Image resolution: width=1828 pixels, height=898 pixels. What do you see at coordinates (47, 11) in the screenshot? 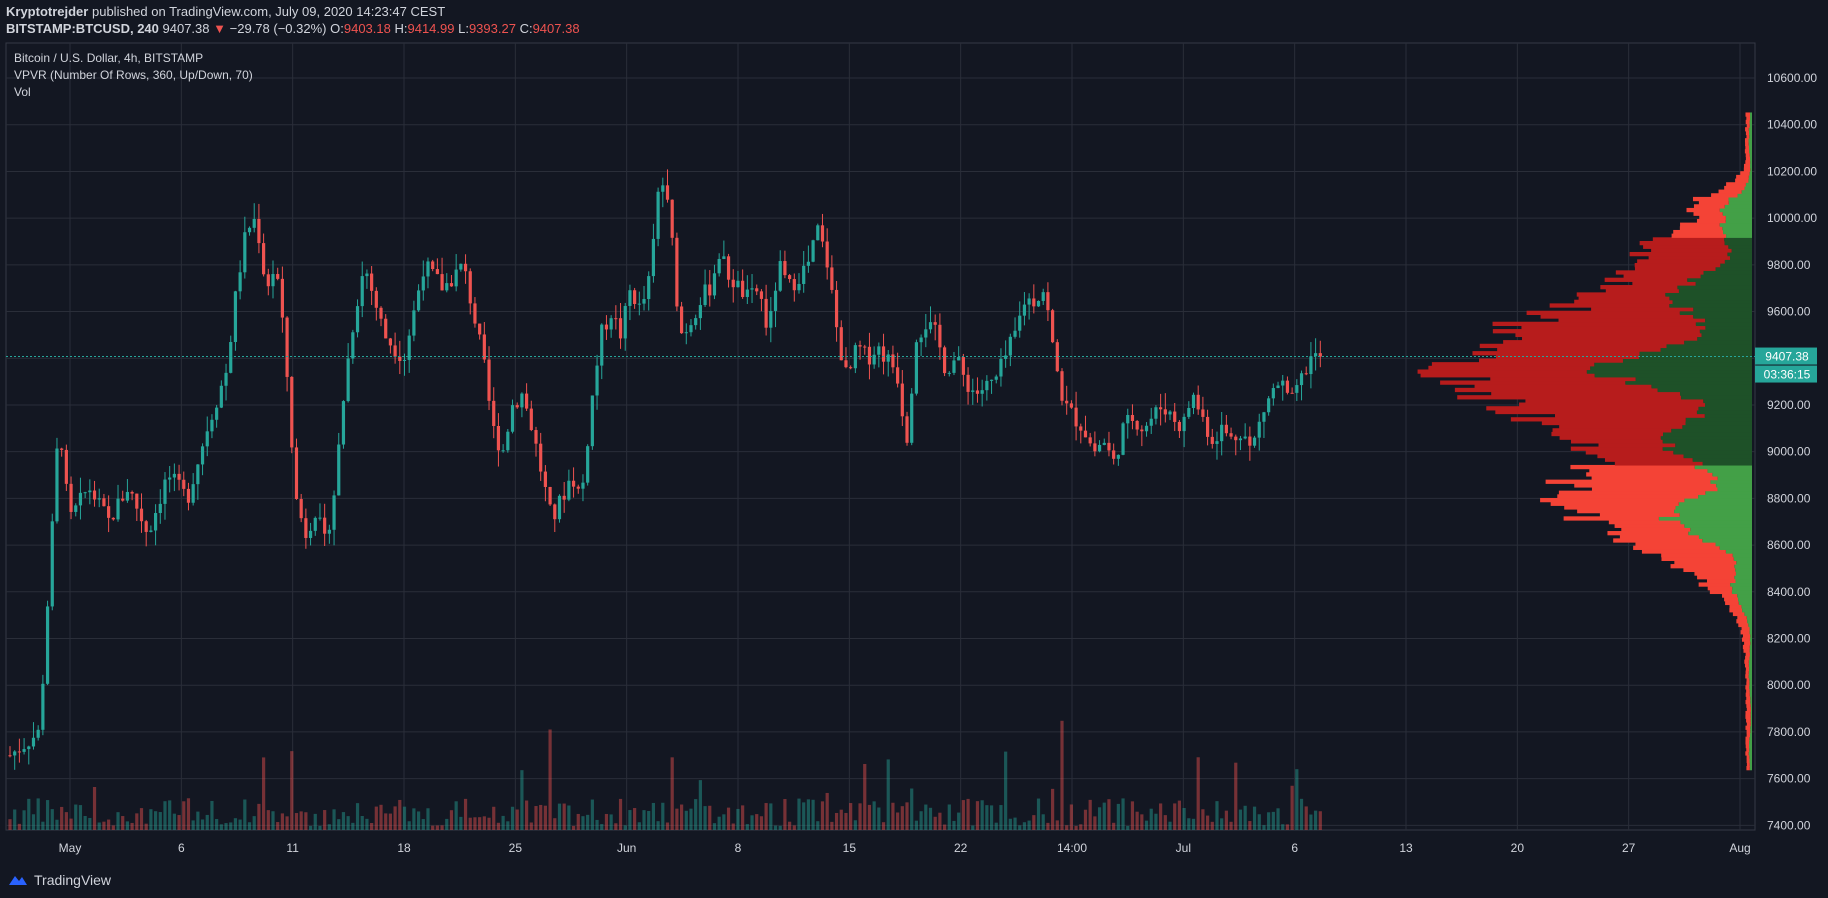
I see `author-name: Kryptotrejder` at bounding box center [47, 11].